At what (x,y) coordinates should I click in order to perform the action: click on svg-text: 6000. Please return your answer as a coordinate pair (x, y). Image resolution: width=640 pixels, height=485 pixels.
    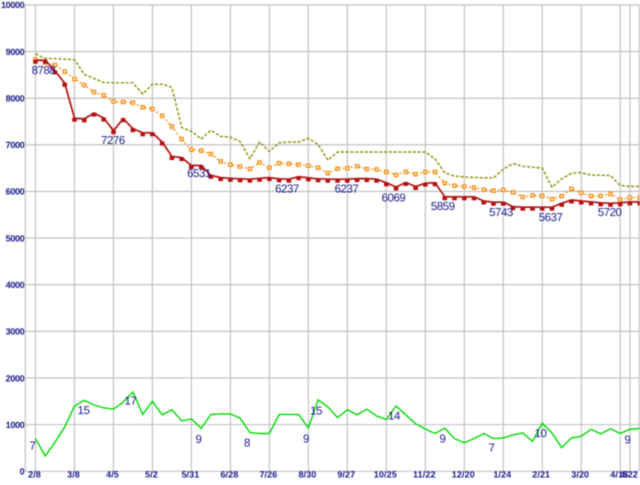
    Looking at the image, I should click on (15, 192).